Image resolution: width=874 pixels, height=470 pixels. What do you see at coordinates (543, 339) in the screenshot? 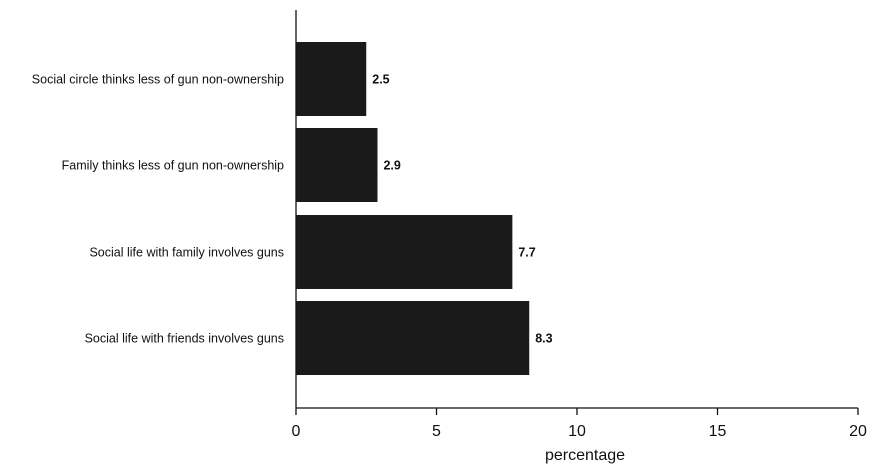
I see `value-label: 8.3` at bounding box center [543, 339].